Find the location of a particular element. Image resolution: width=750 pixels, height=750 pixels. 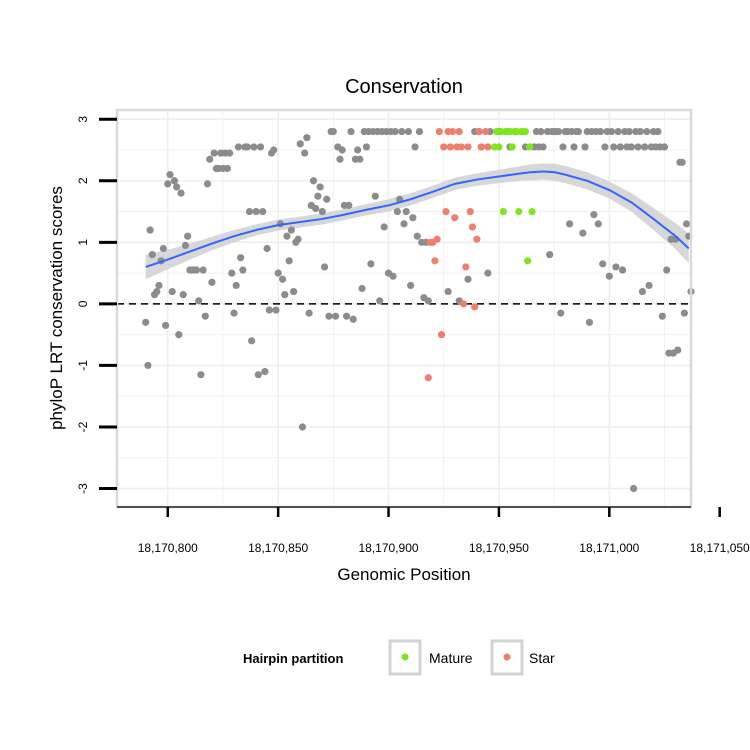

y-tick-label: 1 is located at coordinates (83, 242).